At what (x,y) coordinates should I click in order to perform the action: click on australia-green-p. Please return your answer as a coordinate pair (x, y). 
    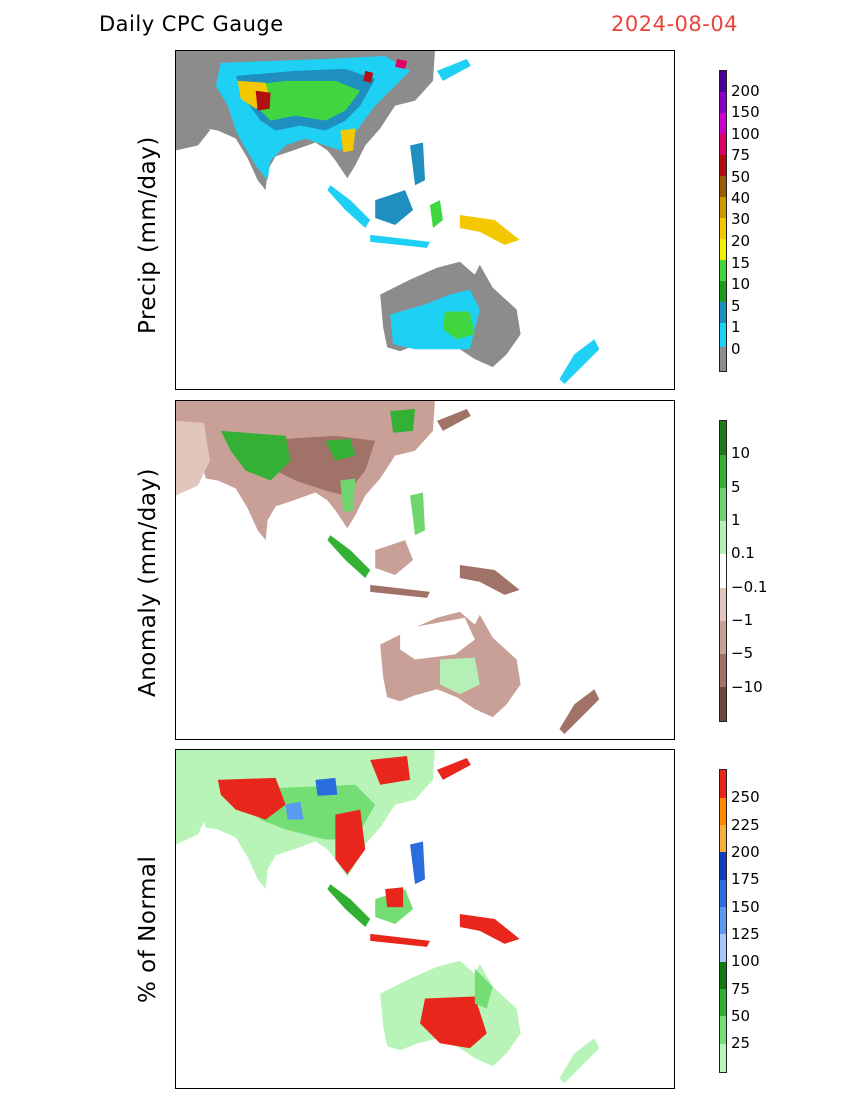
    Looking at the image, I should click on (483, 988).